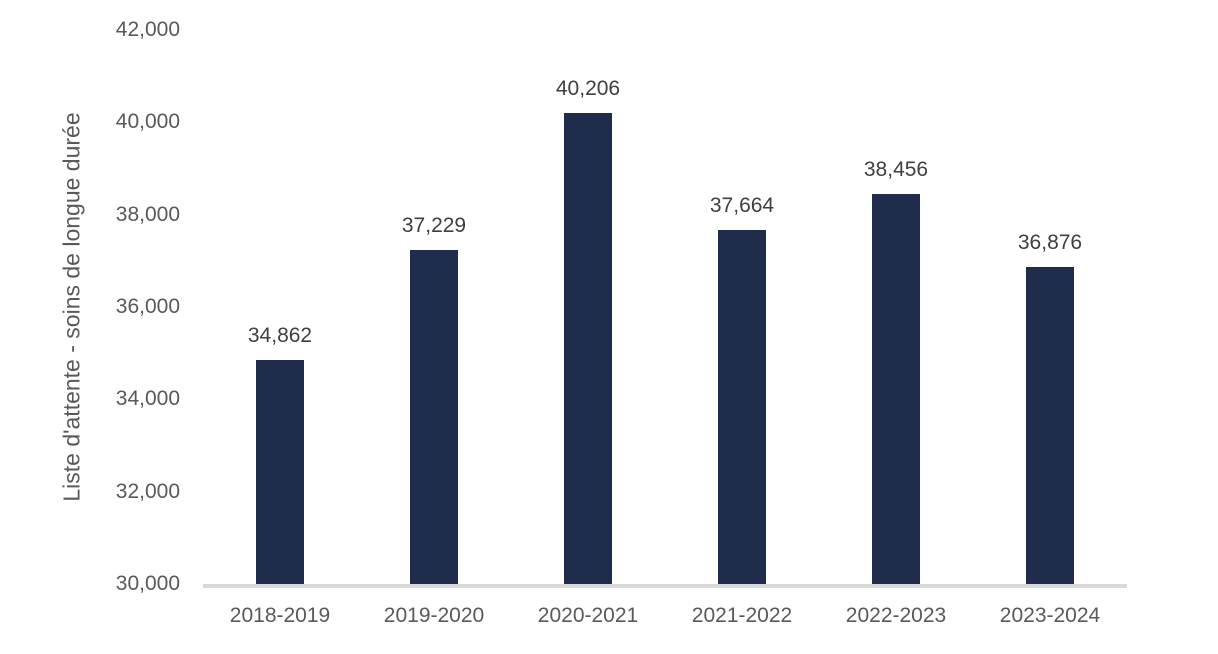  Describe the element at coordinates (147, 122) in the screenshot. I see `y-tick-label: 40,000` at that location.